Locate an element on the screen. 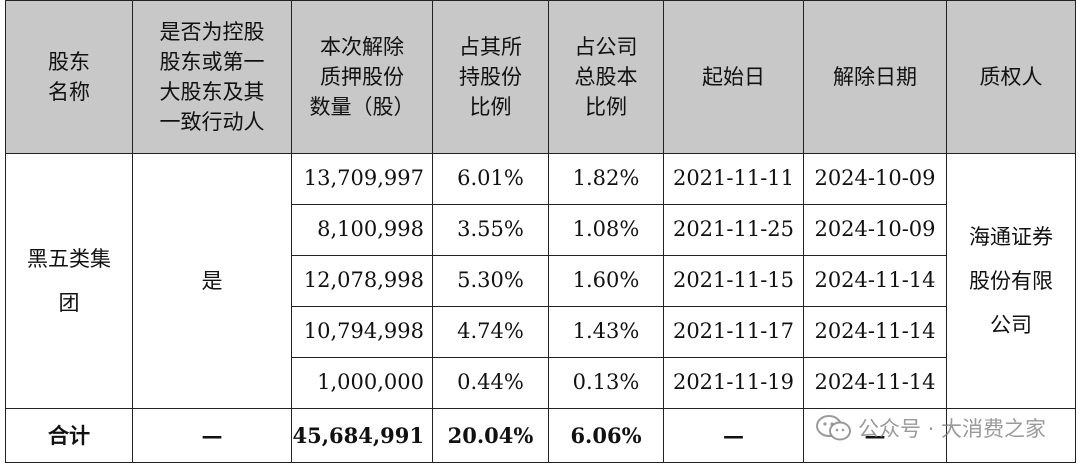 Image resolution: width=1080 pixels, height=465 pixels. total-is-controlling: — is located at coordinates (212, 435).